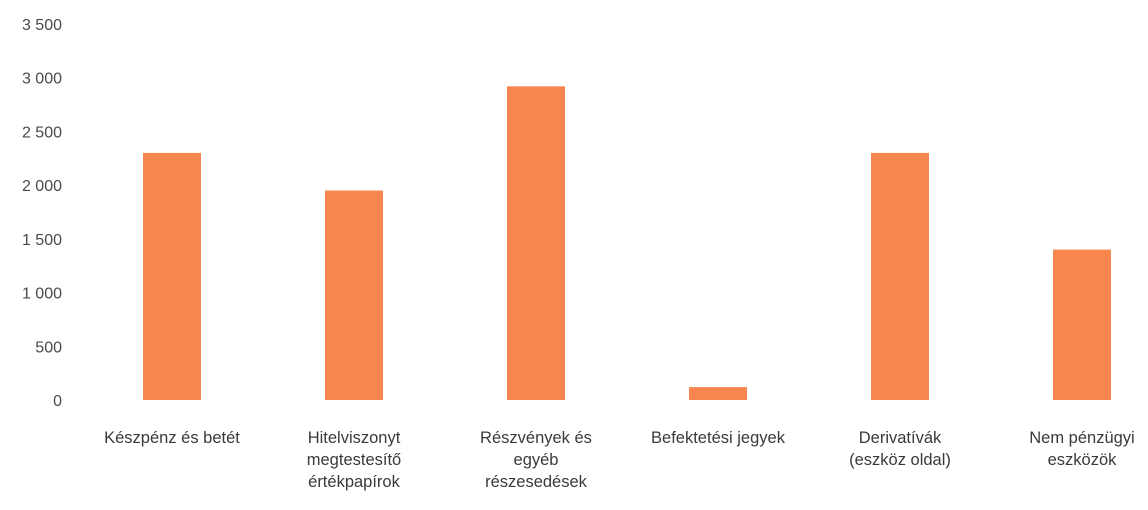 Image resolution: width=1148 pixels, height=510 pixels. What do you see at coordinates (536, 460) in the screenshot?
I see `x-category-label: Részvények és egyéb részesedések` at bounding box center [536, 460].